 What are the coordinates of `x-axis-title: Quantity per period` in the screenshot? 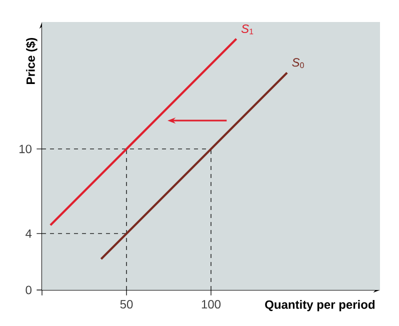 It's located at (319, 306).